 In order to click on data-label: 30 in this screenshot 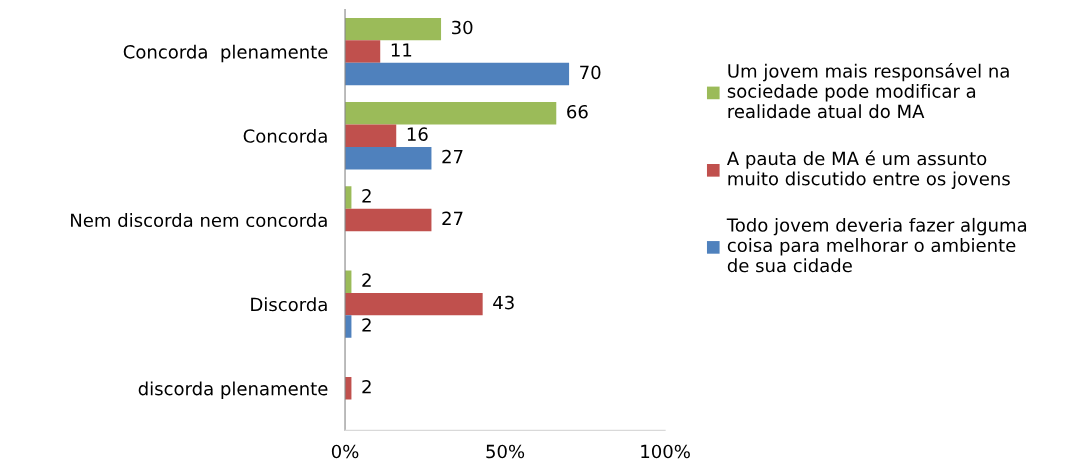, I will do `click(462, 27)`.